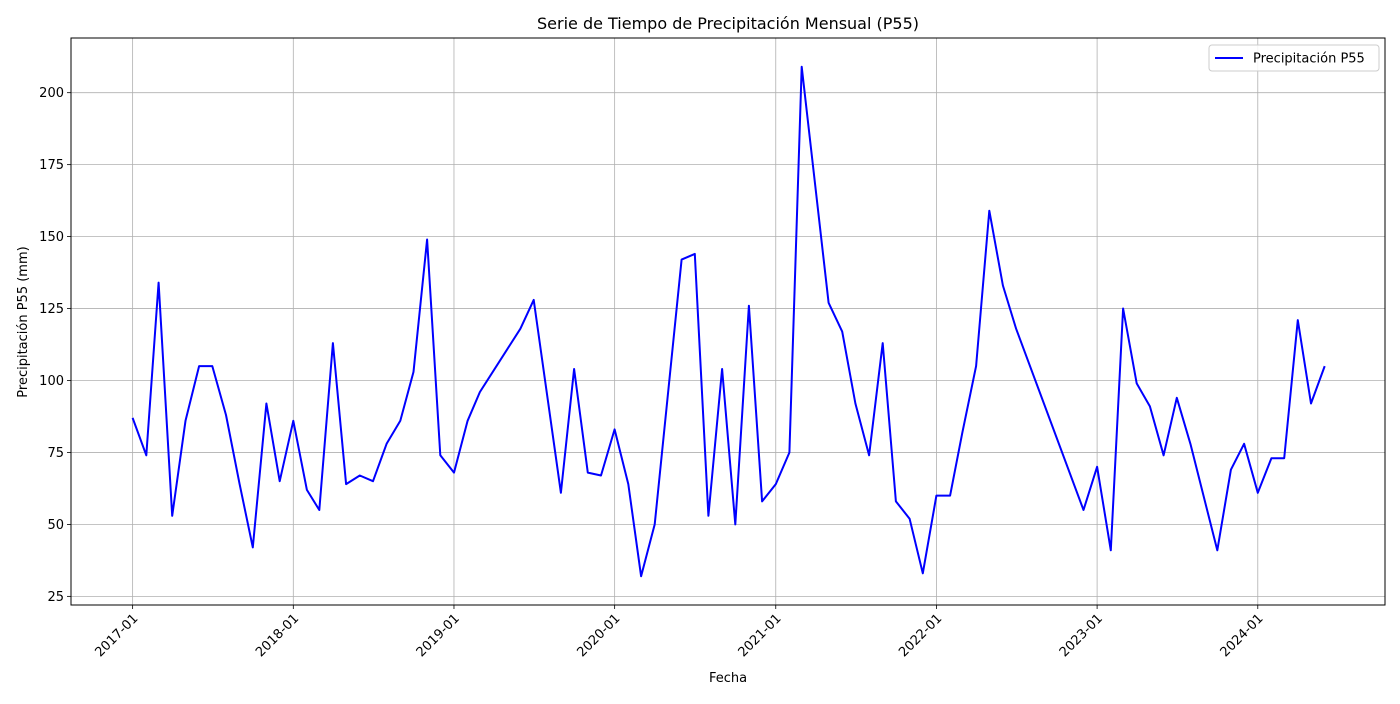 This screenshot has height=704, width=1400. Describe the element at coordinates (55, 453) in the screenshot. I see `y-tick-label: 75` at that location.